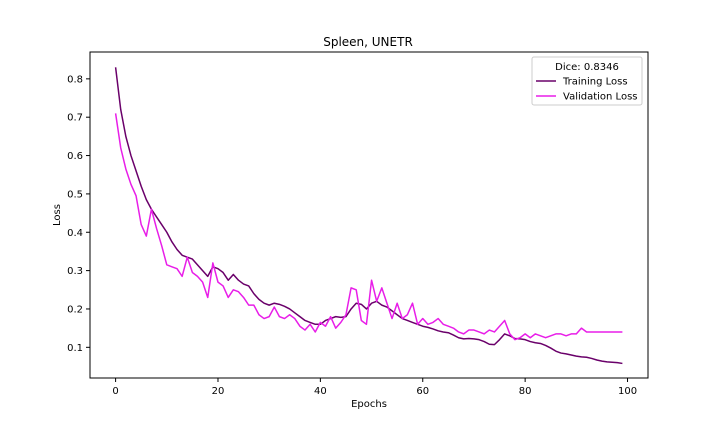 This screenshot has height=432, width=720. Describe the element at coordinates (320, 391) in the screenshot. I see `x-tick-label: 40` at that location.